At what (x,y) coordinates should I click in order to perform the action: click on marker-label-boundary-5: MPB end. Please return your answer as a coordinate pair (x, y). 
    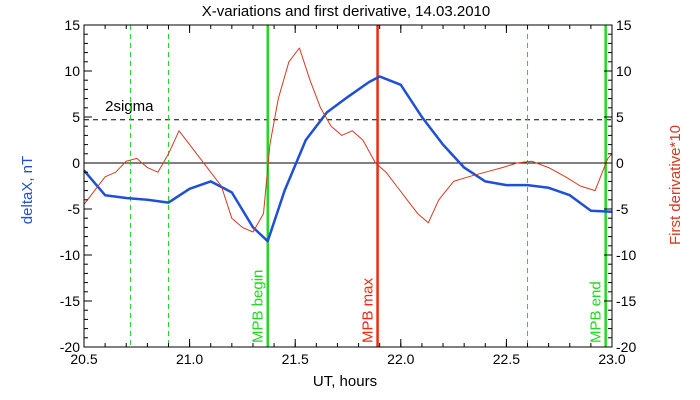
    Looking at the image, I should click on (596, 312).